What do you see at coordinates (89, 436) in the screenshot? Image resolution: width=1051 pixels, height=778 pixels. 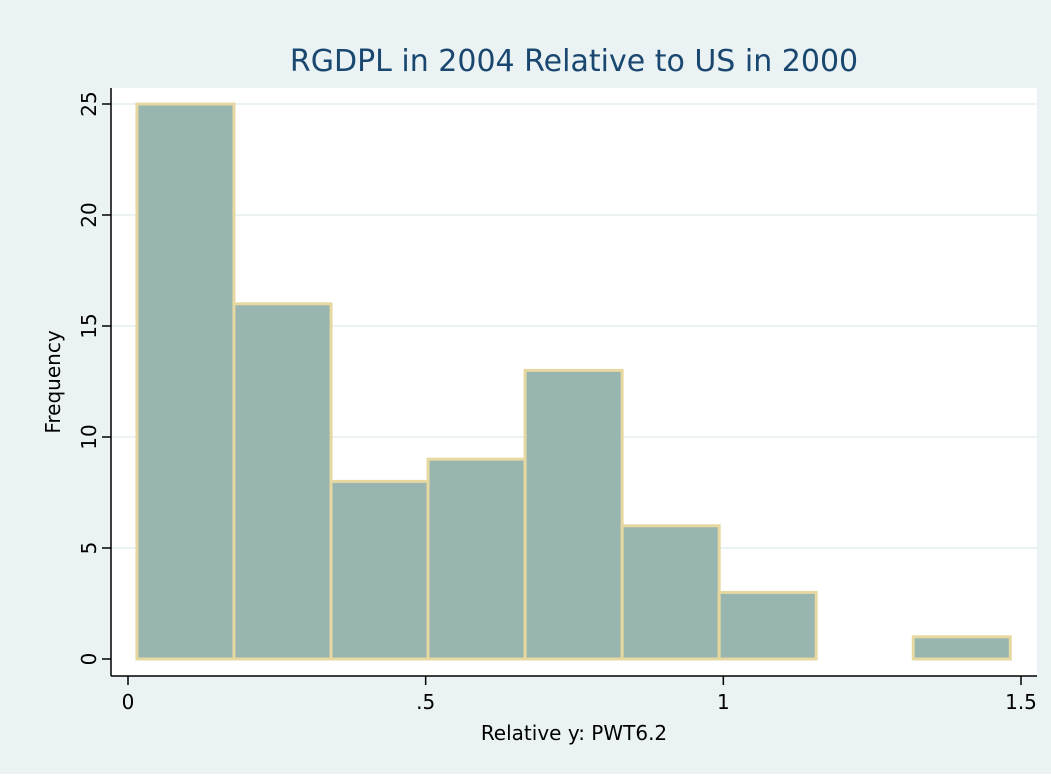 I see `y-tick-label: 10` at bounding box center [89, 436].